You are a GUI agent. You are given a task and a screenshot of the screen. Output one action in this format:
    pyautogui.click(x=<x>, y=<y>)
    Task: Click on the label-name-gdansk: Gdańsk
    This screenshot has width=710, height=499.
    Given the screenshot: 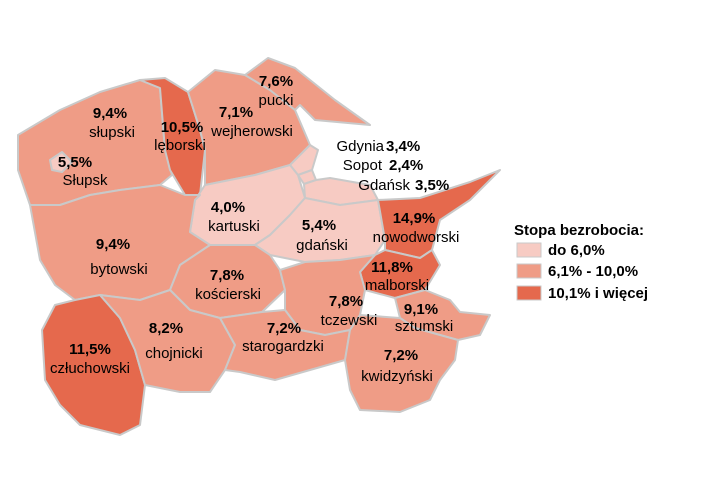 What is the action you would take?
    pyautogui.click(x=384, y=185)
    